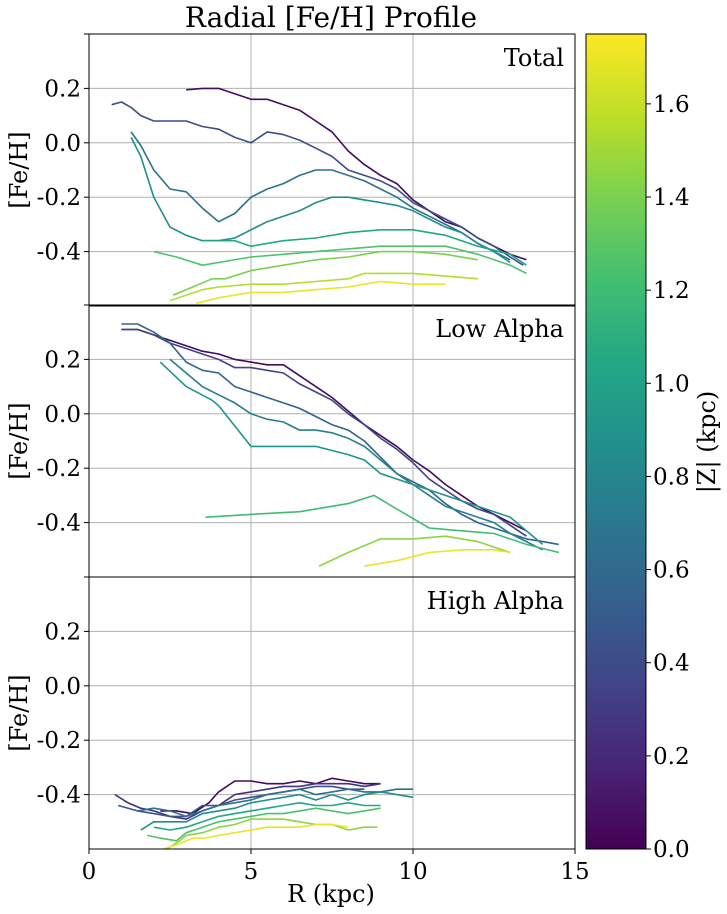 This screenshot has height=914, width=727. I want to click on colorbar-ticks: 0.0 0.2 0.4 0.6 0.8 1.0 1.2 1.4 1.6, so click(668, 477).